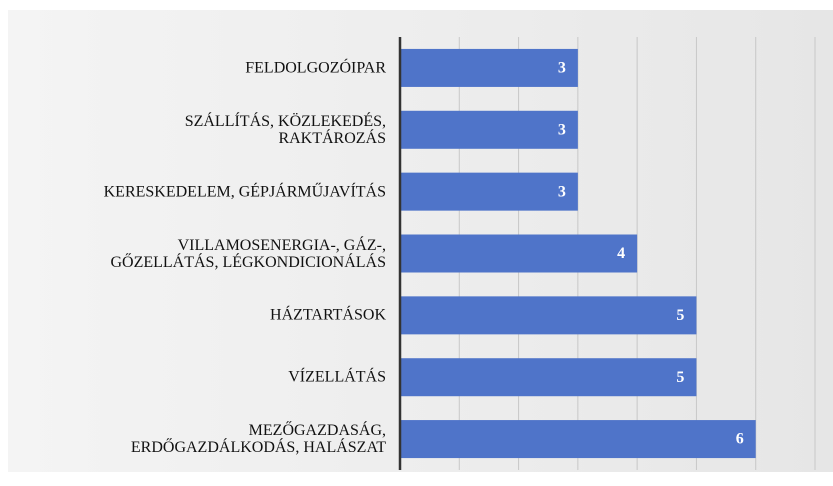 This screenshot has width=833, height=486. What do you see at coordinates (621, 253) in the screenshot?
I see `value-label: 4` at bounding box center [621, 253].